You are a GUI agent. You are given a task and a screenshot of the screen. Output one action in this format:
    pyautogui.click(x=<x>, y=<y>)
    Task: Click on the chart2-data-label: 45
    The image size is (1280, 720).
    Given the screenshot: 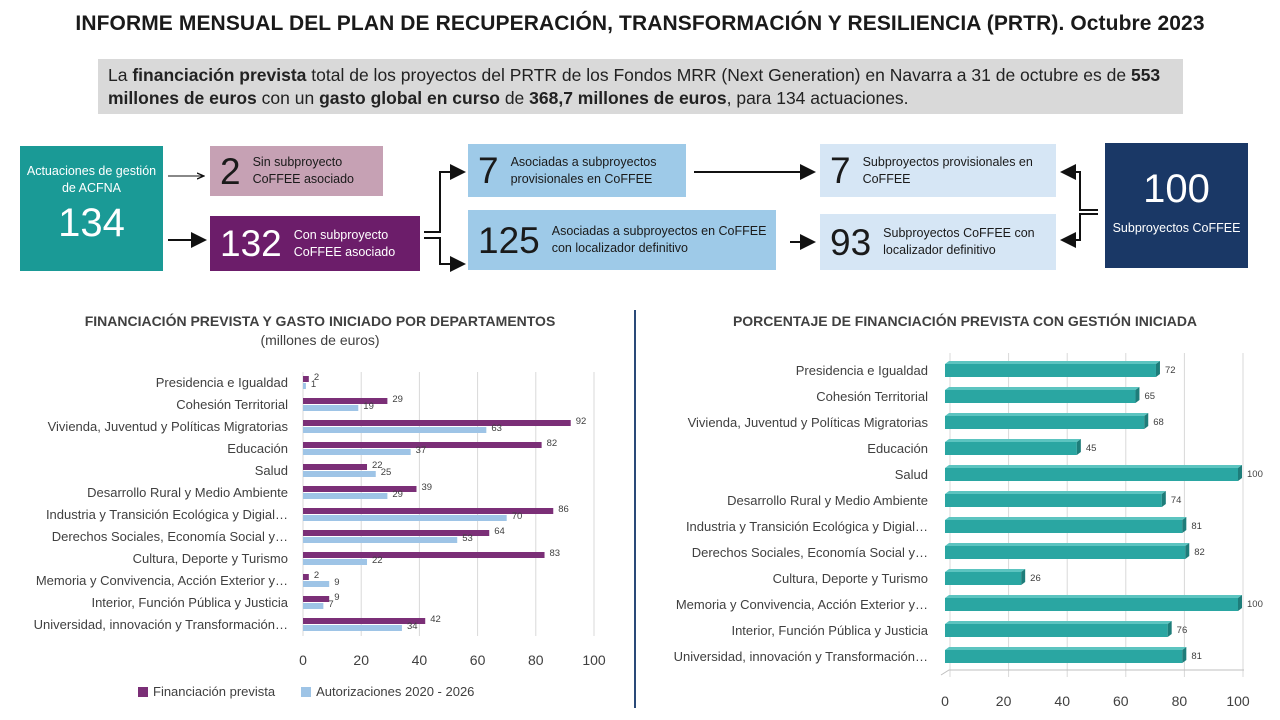 What is the action you would take?
    pyautogui.click(x=1091, y=448)
    